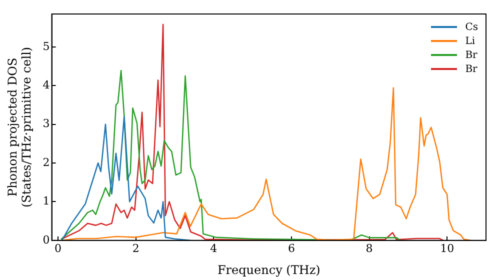 Image resolution: width=500 pixels, height=280 pixels. I want to click on x-axis-title: Frequency (THz), so click(268, 269).